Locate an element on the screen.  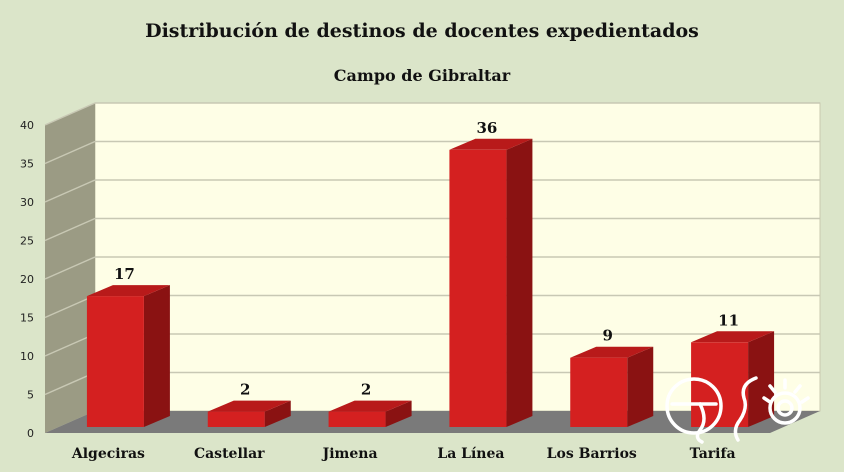
data-label: 11 is located at coordinates (728, 320).